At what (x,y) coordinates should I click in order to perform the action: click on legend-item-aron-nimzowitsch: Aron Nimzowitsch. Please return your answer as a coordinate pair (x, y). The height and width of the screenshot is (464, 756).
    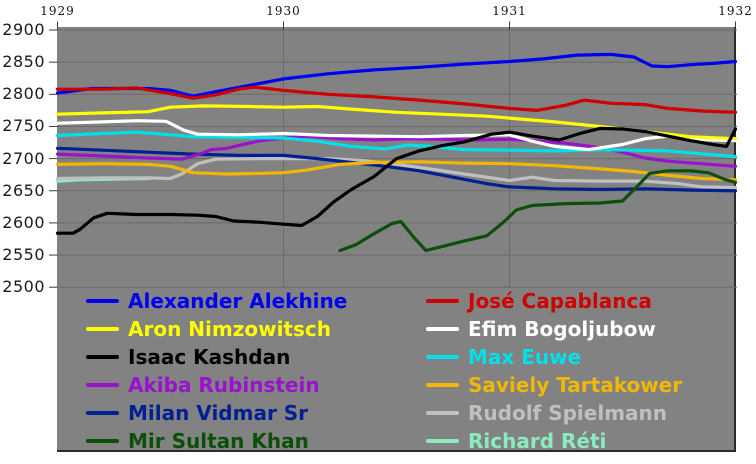
    Looking at the image, I should click on (208, 329).